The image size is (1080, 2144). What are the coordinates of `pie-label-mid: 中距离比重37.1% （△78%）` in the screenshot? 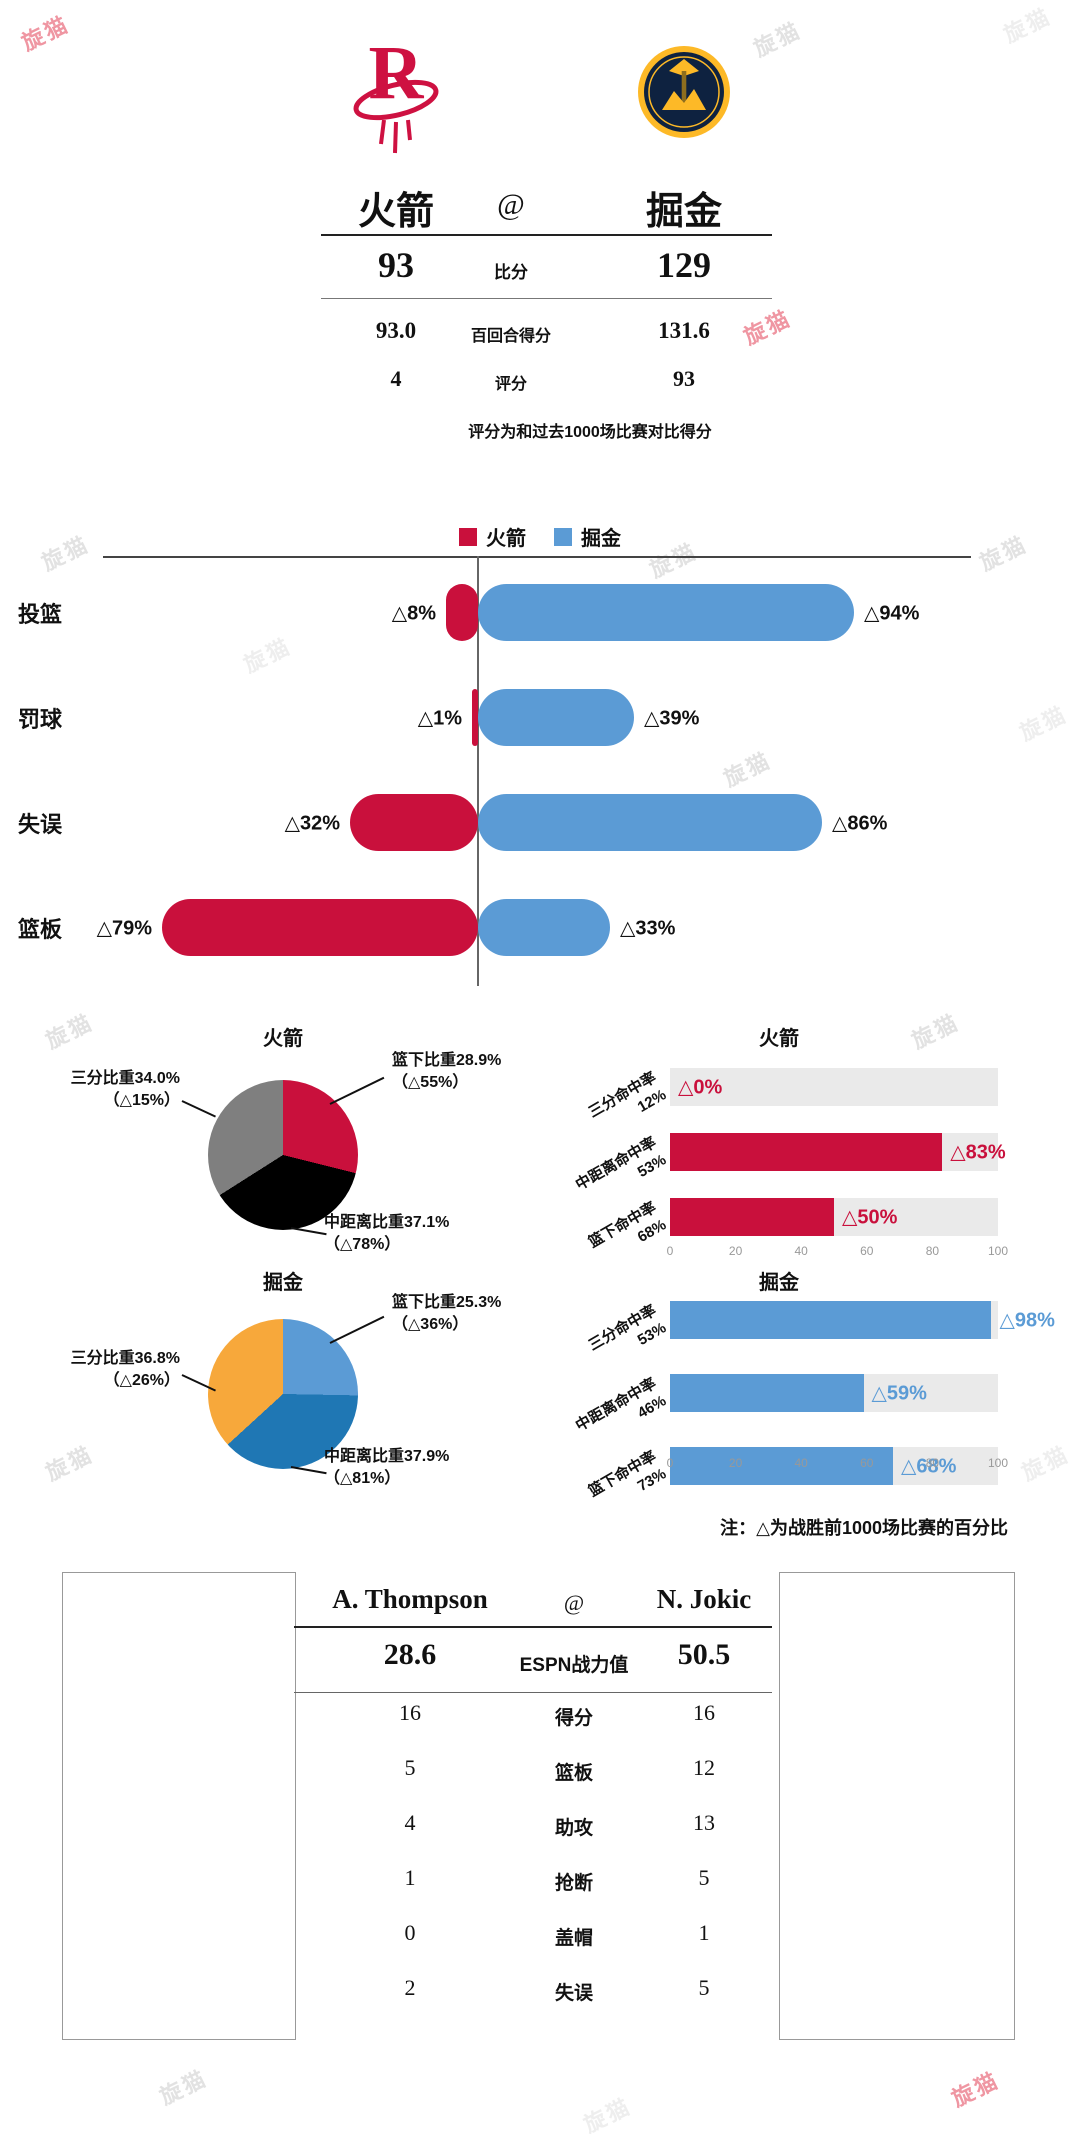 It's located at (387, 1234).